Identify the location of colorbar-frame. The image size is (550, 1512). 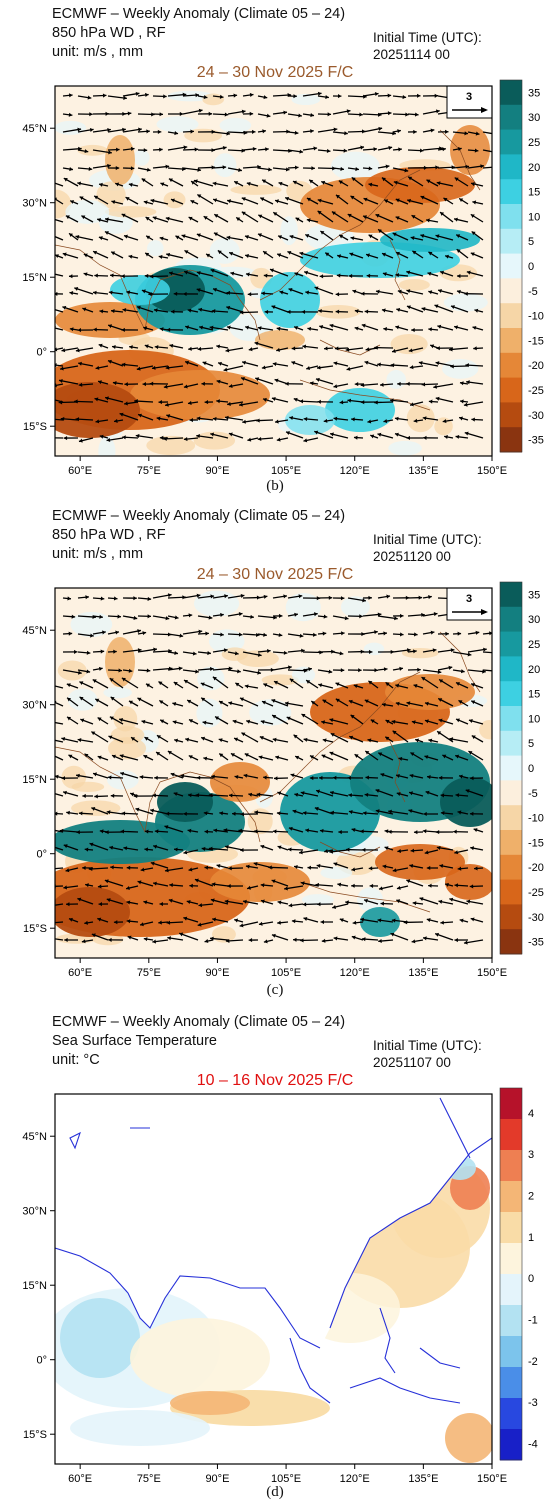
(511, 1274).